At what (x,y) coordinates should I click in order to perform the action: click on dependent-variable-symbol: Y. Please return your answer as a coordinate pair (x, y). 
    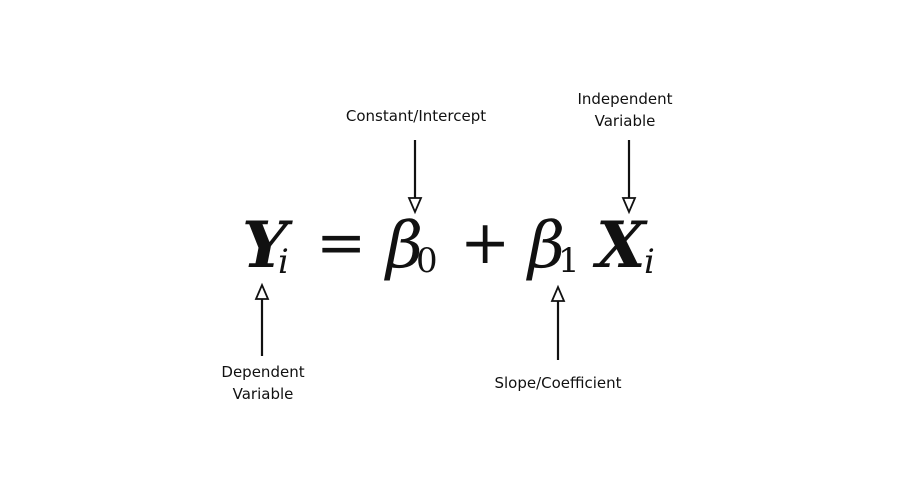
    Looking at the image, I should click on (265, 245).